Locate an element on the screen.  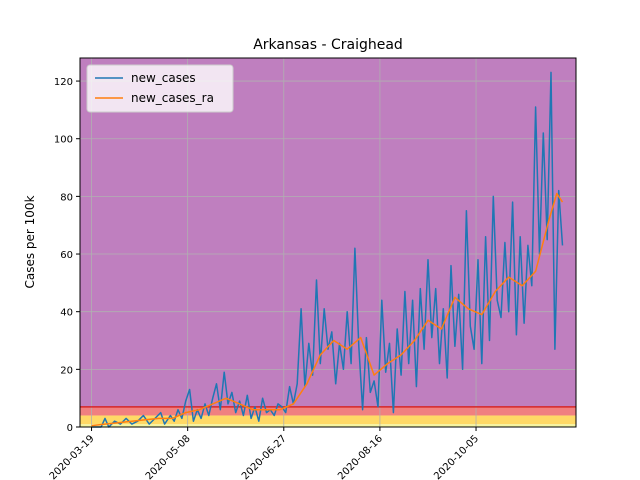
y-tick-label: 80 is located at coordinates (66, 197).